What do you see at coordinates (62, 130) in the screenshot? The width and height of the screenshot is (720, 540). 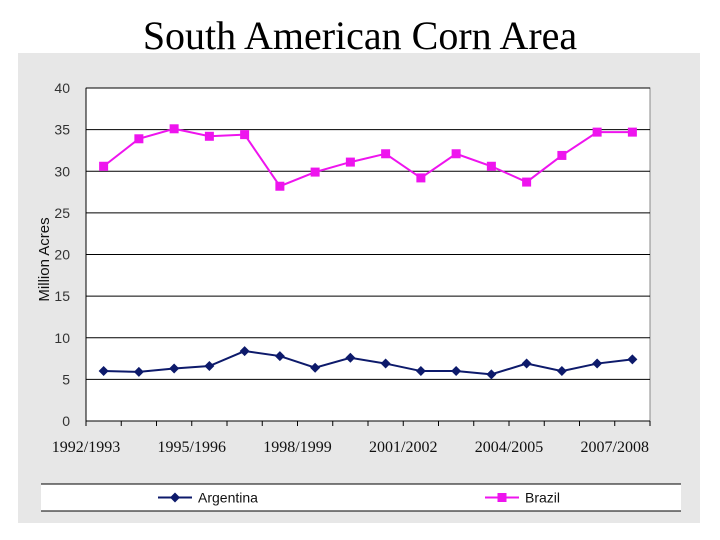 I see `y-tick-label: 35` at bounding box center [62, 130].